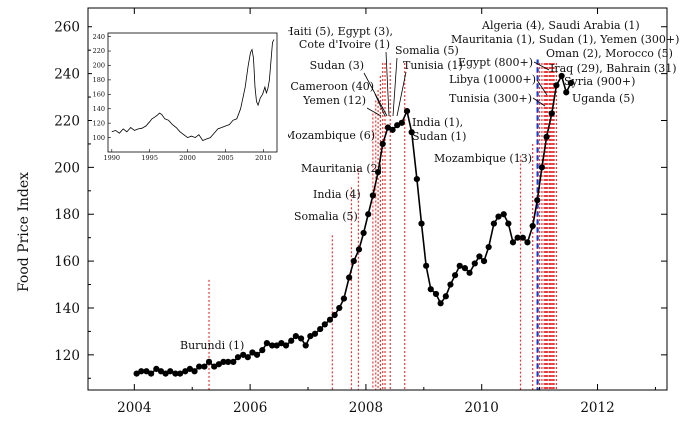  What do you see at coordinates (99, 123) in the screenshot?
I see `inset-y-tick-label: 120` at bounding box center [99, 123].